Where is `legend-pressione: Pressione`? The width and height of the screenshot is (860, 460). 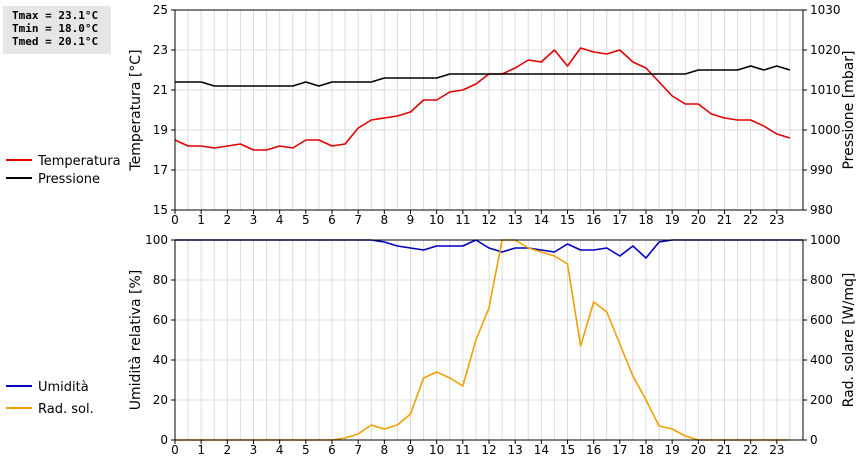 legend-pressione: Pressione is located at coordinates (53, 180).